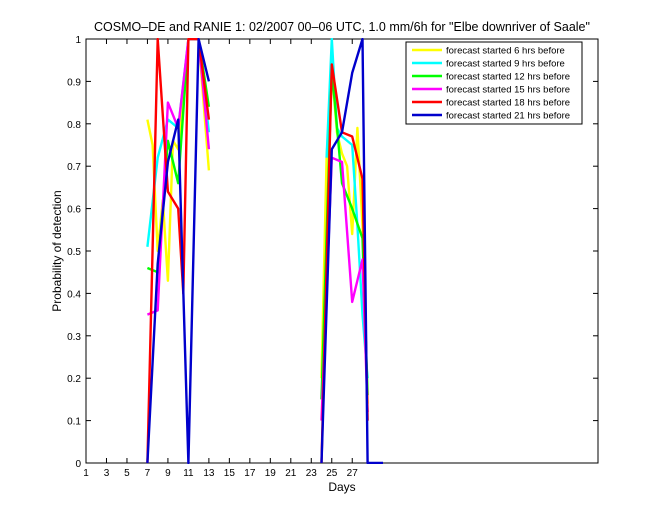 This screenshot has height=520, width=660. What do you see at coordinates (74, 167) in the screenshot?
I see `y-tick-label: 0.7` at bounding box center [74, 167].